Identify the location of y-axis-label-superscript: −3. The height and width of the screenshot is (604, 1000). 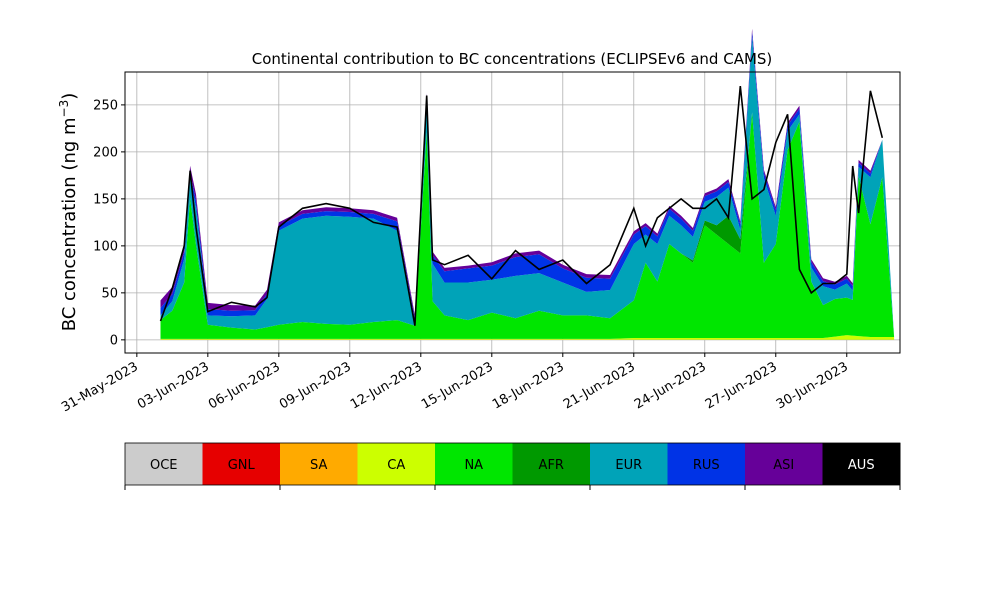
(64, 109).